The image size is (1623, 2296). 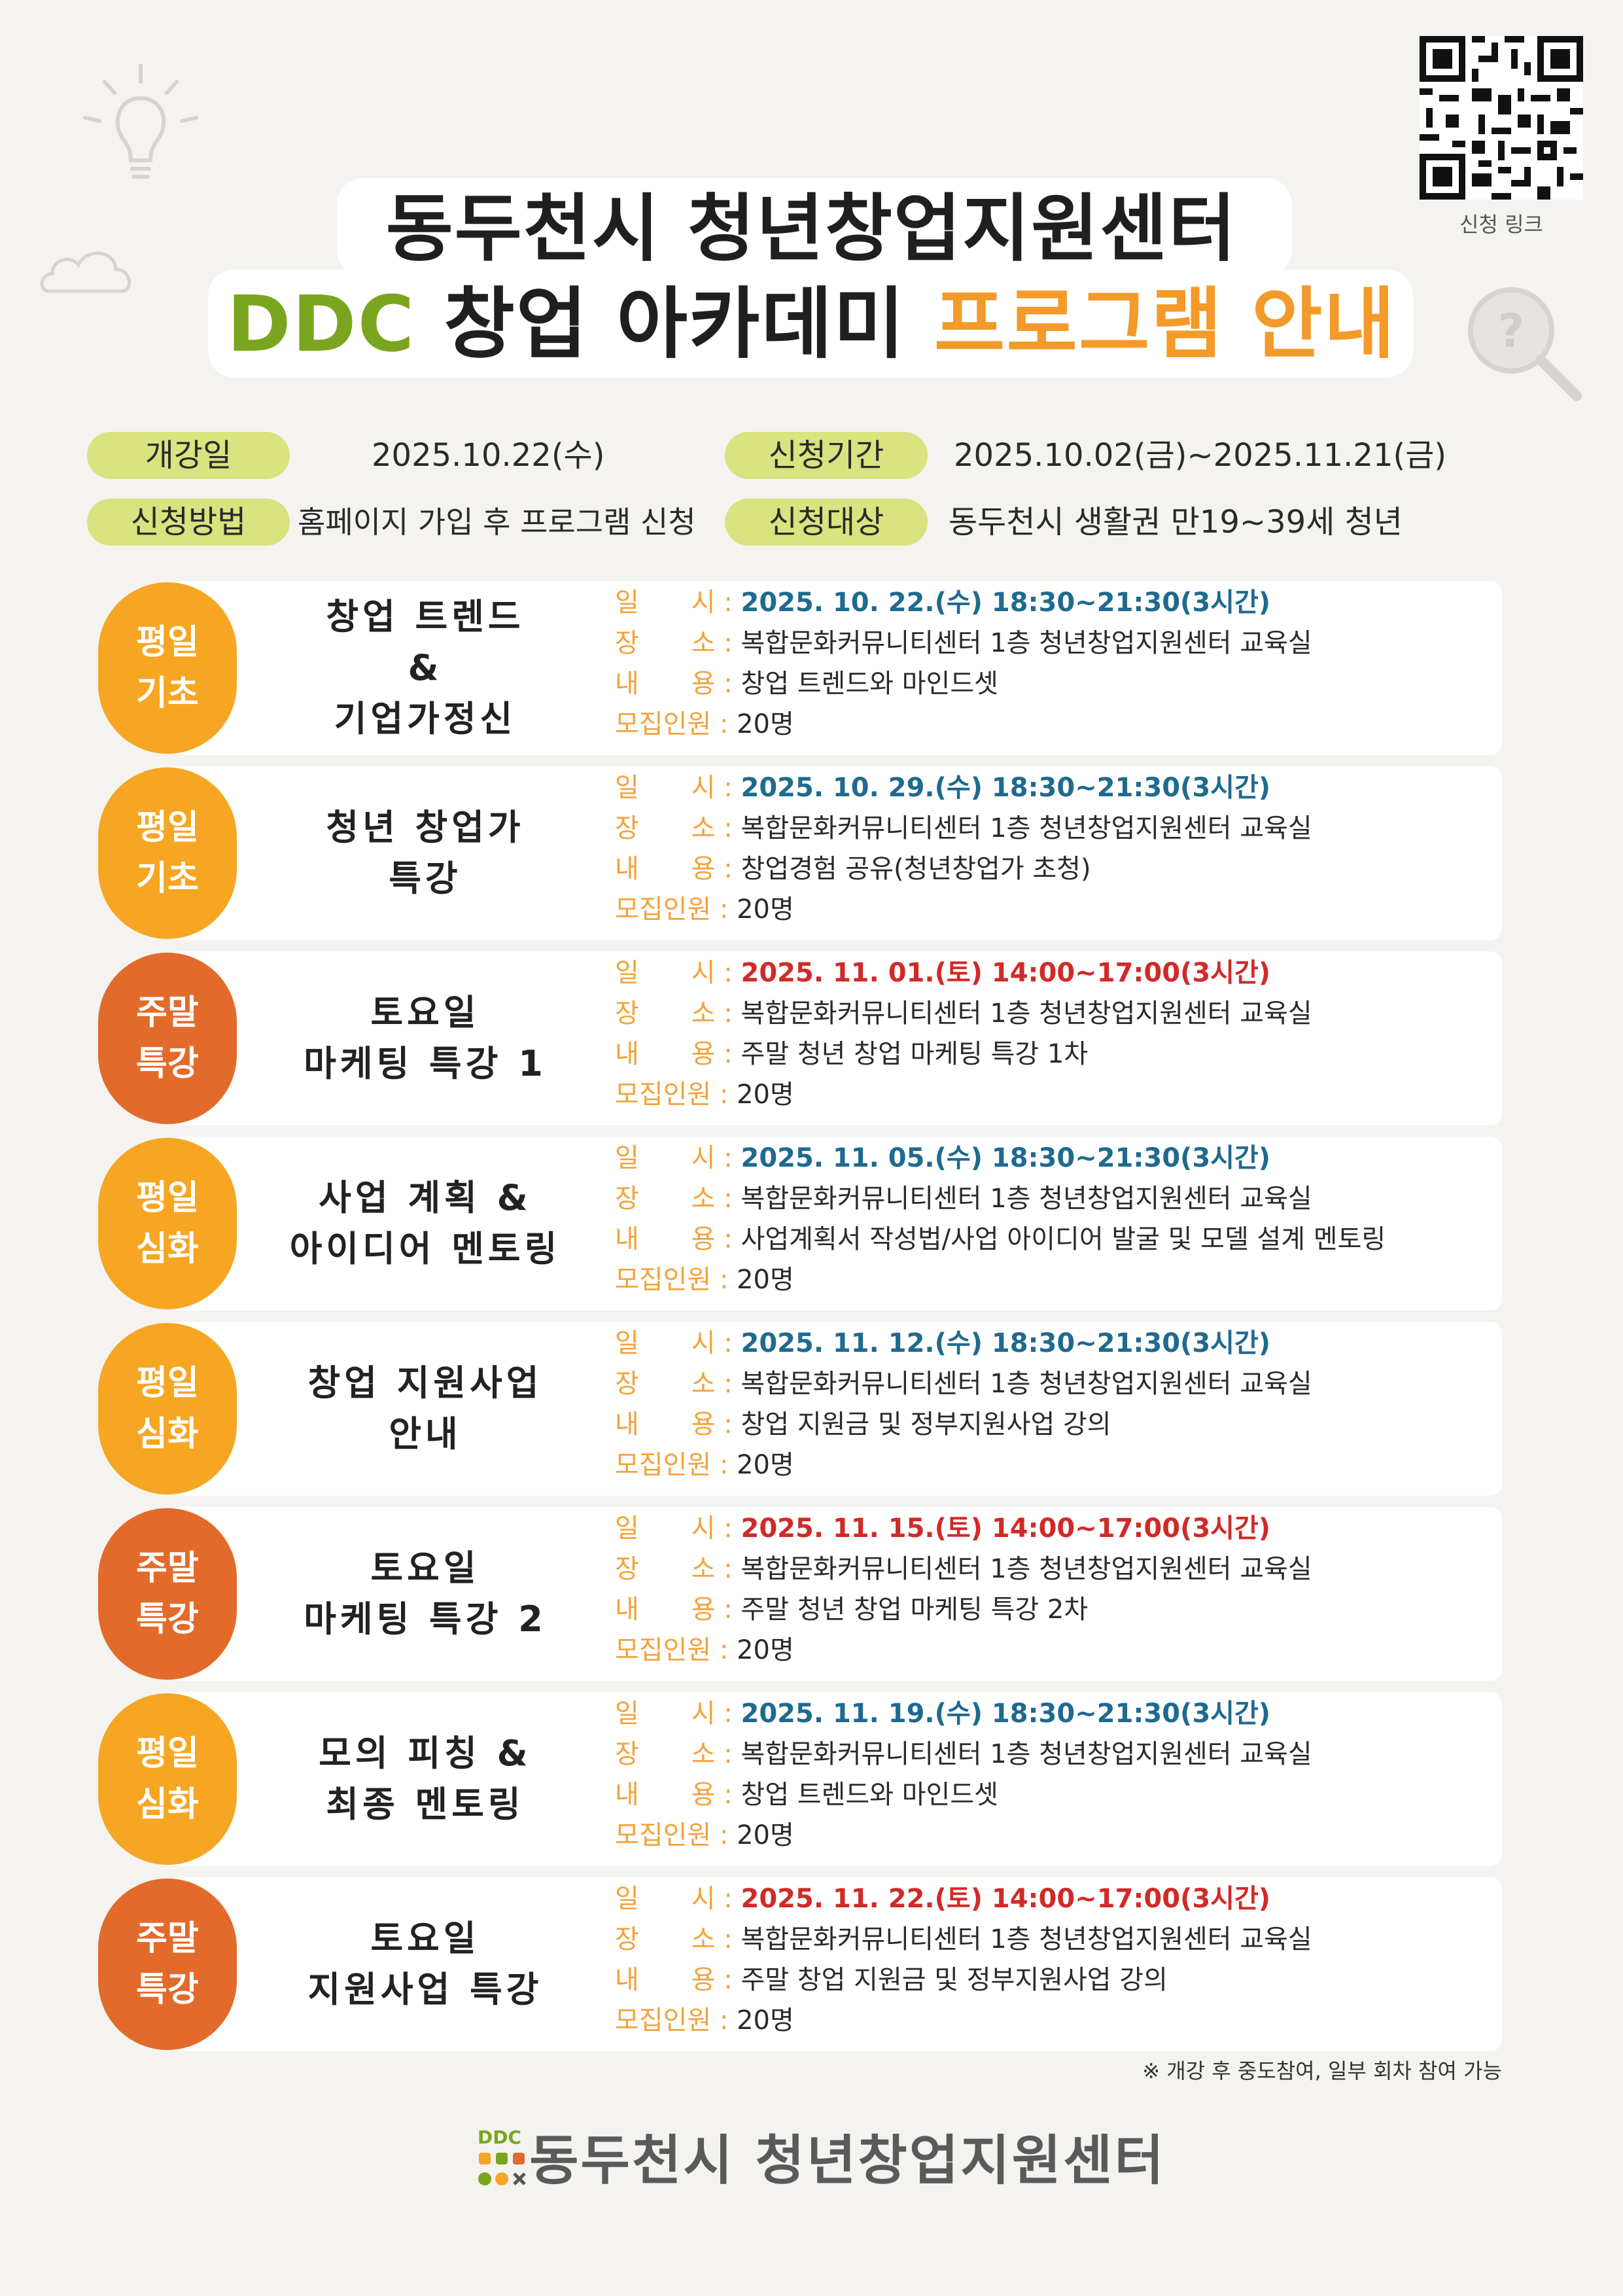 I want to click on badge-line: 기초, so click(x=168, y=693).